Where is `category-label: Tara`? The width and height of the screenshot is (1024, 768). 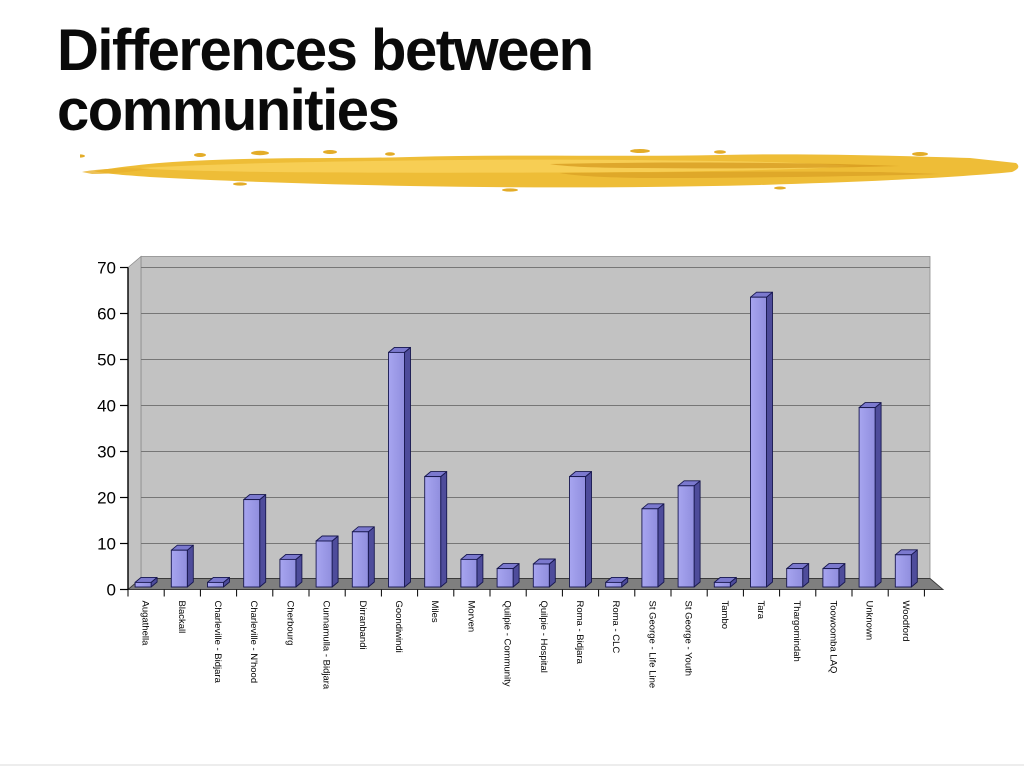 category-label: Tara is located at coordinates (760, 610).